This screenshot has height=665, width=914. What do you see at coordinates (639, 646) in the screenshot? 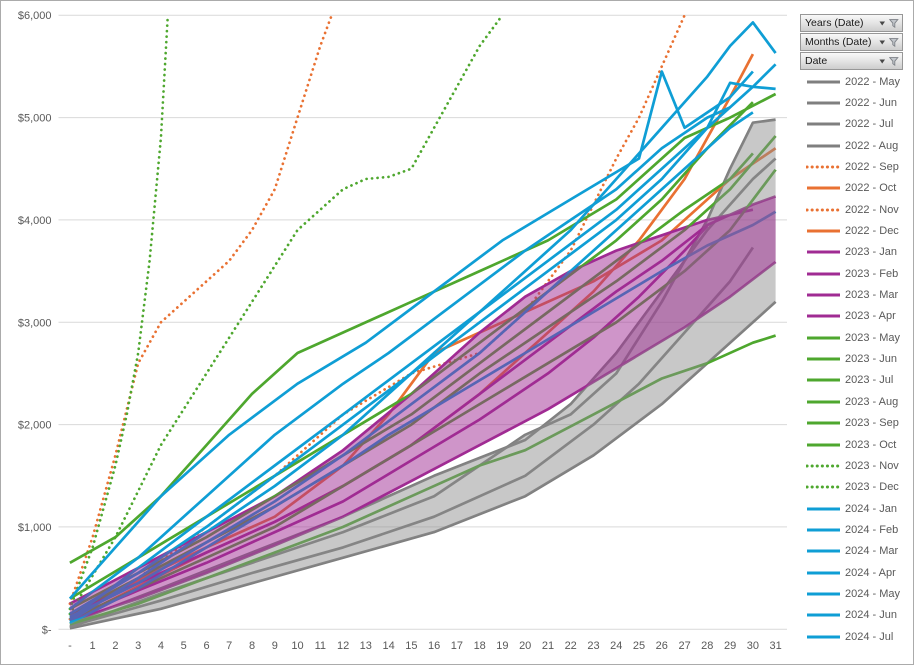
I see `x-axis-tick-label: 25` at bounding box center [639, 646].